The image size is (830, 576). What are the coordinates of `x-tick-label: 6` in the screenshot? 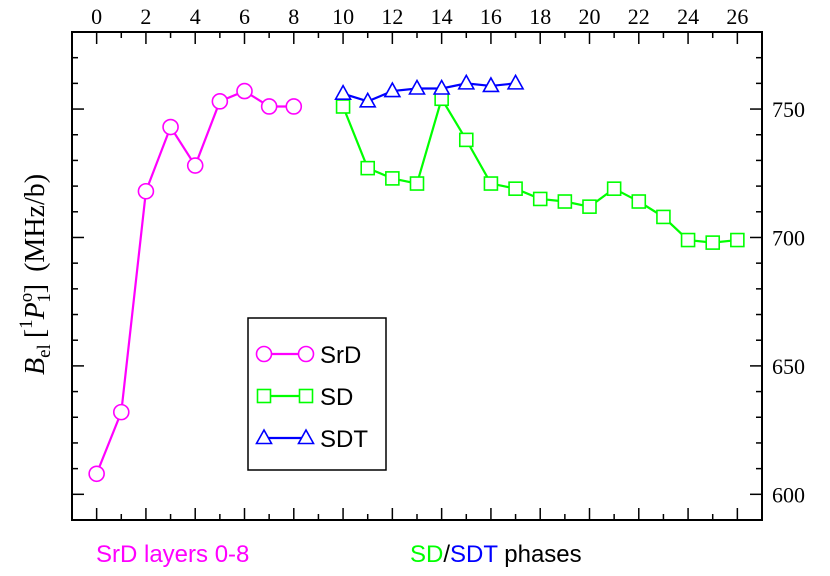 It's located at (244, 16).